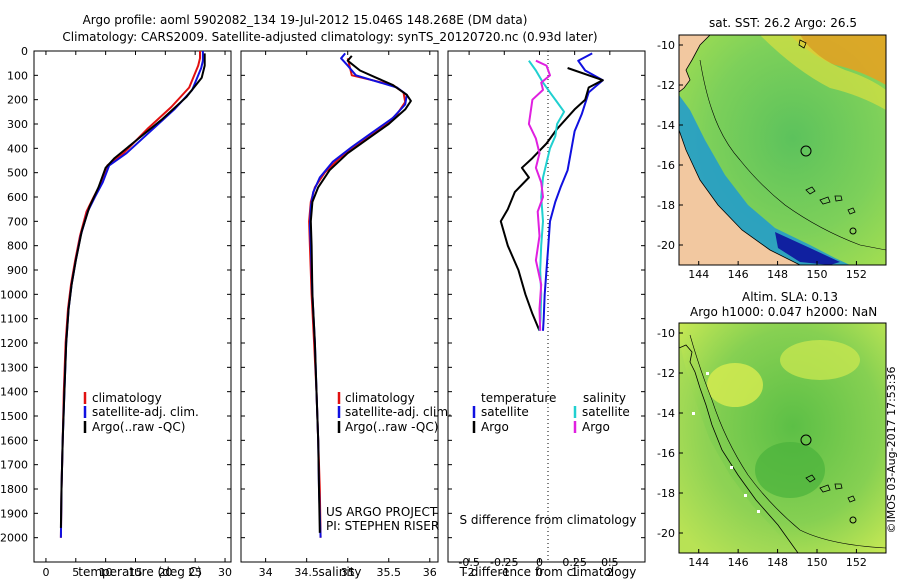 Image resolution: width=900 pixels, height=580 pixels. Describe the element at coordinates (604, 398) in the screenshot. I see `legend-title-salinity: salinity` at that location.